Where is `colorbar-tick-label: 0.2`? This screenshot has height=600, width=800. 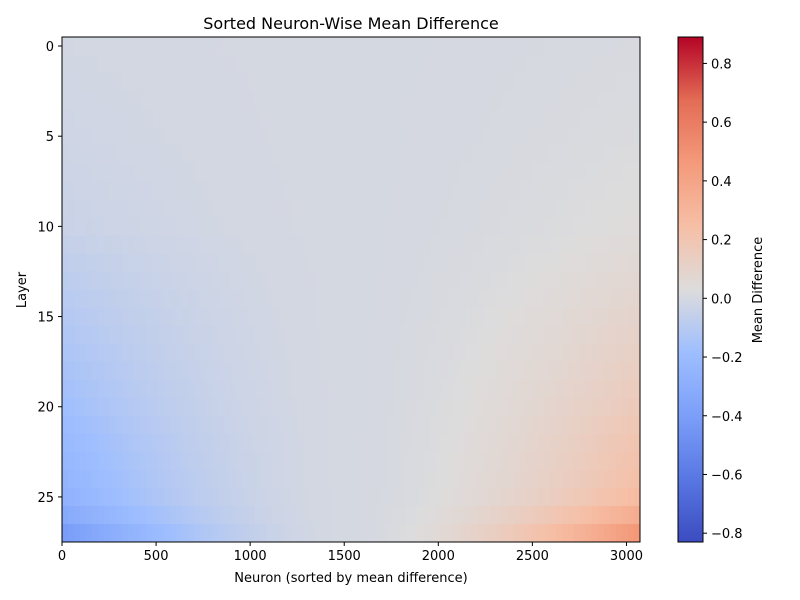
colorbar-tick-label: 0.2 is located at coordinates (721, 241).